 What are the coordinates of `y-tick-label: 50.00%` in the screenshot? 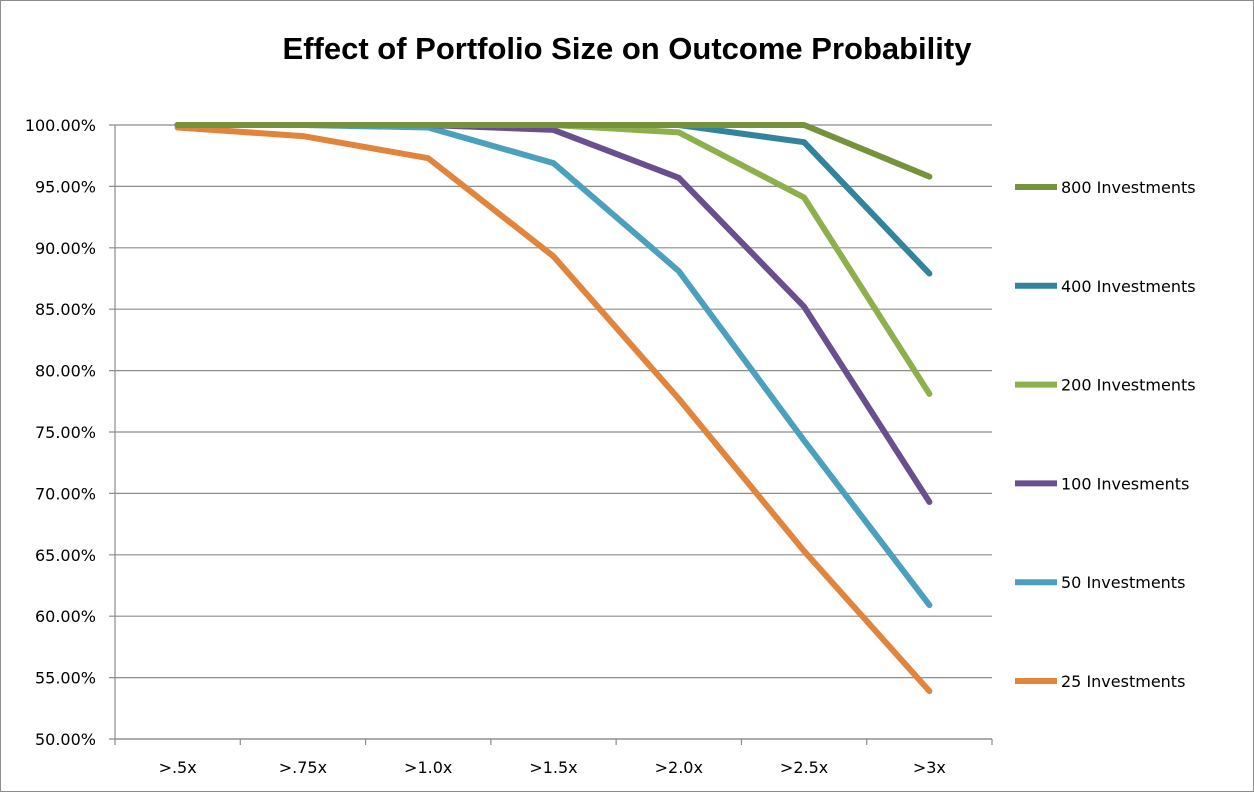 It's located at (65, 739).